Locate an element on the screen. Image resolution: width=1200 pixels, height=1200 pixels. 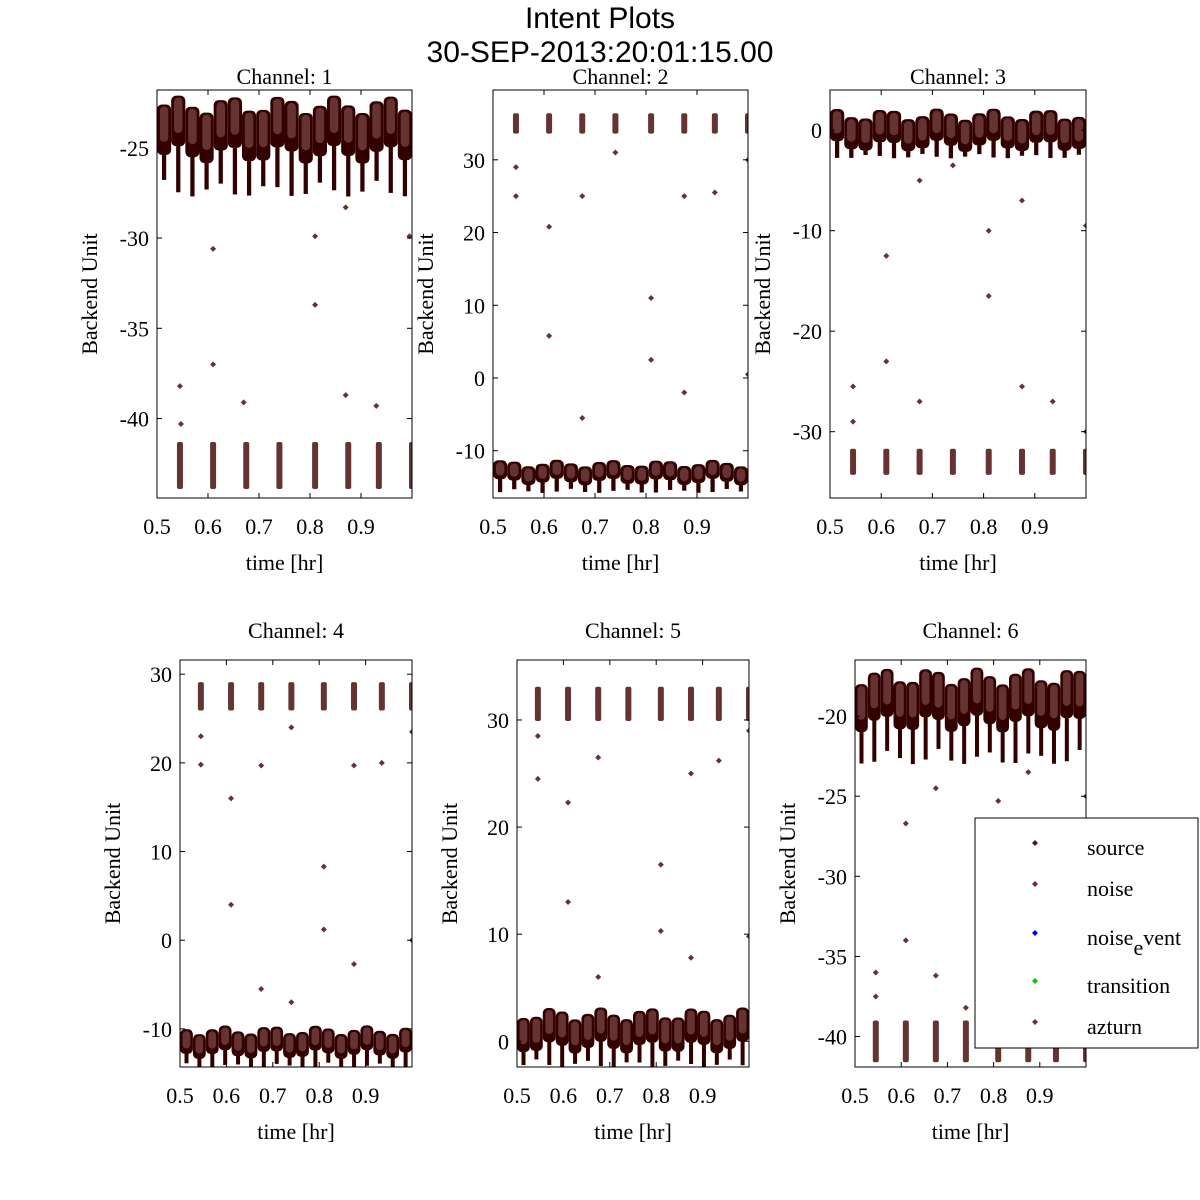
x-tick-label: 0.9 is located at coordinates (697, 526).